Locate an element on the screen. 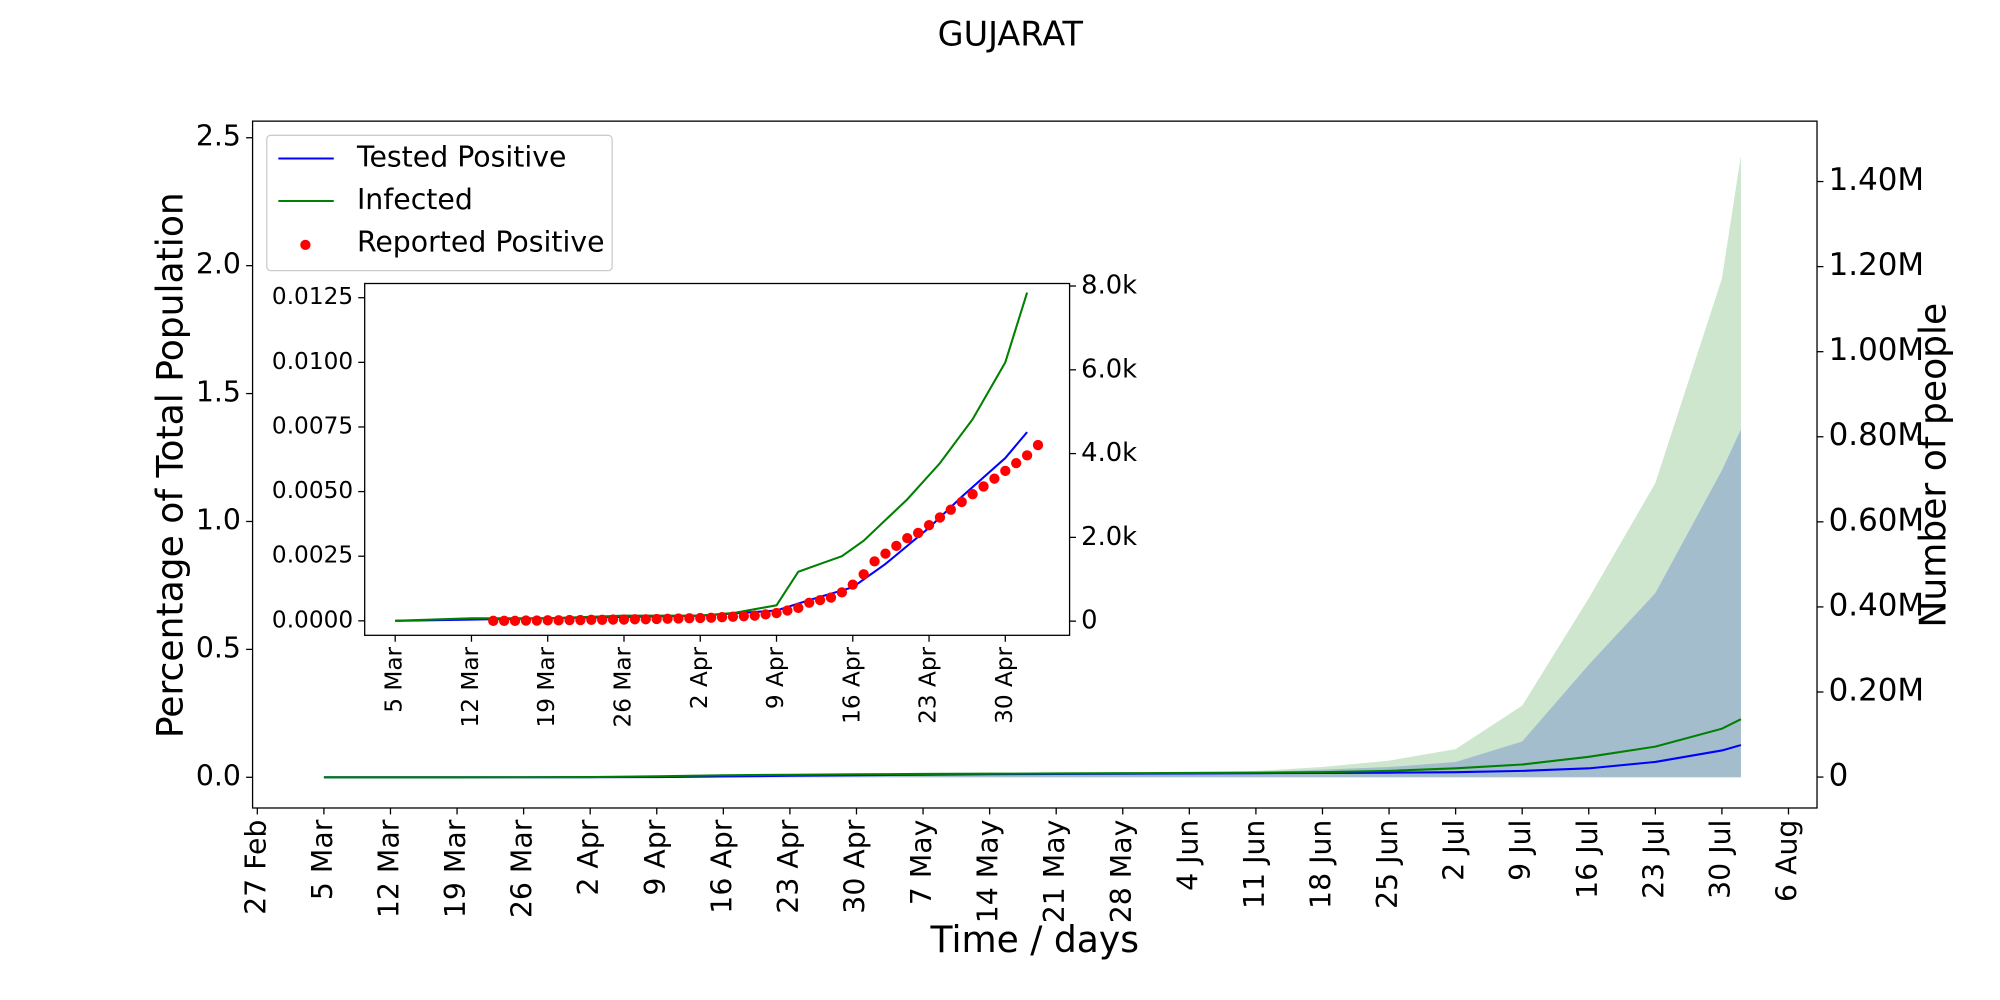  x-tick-label: 16 Jul is located at coordinates (1587, 859).